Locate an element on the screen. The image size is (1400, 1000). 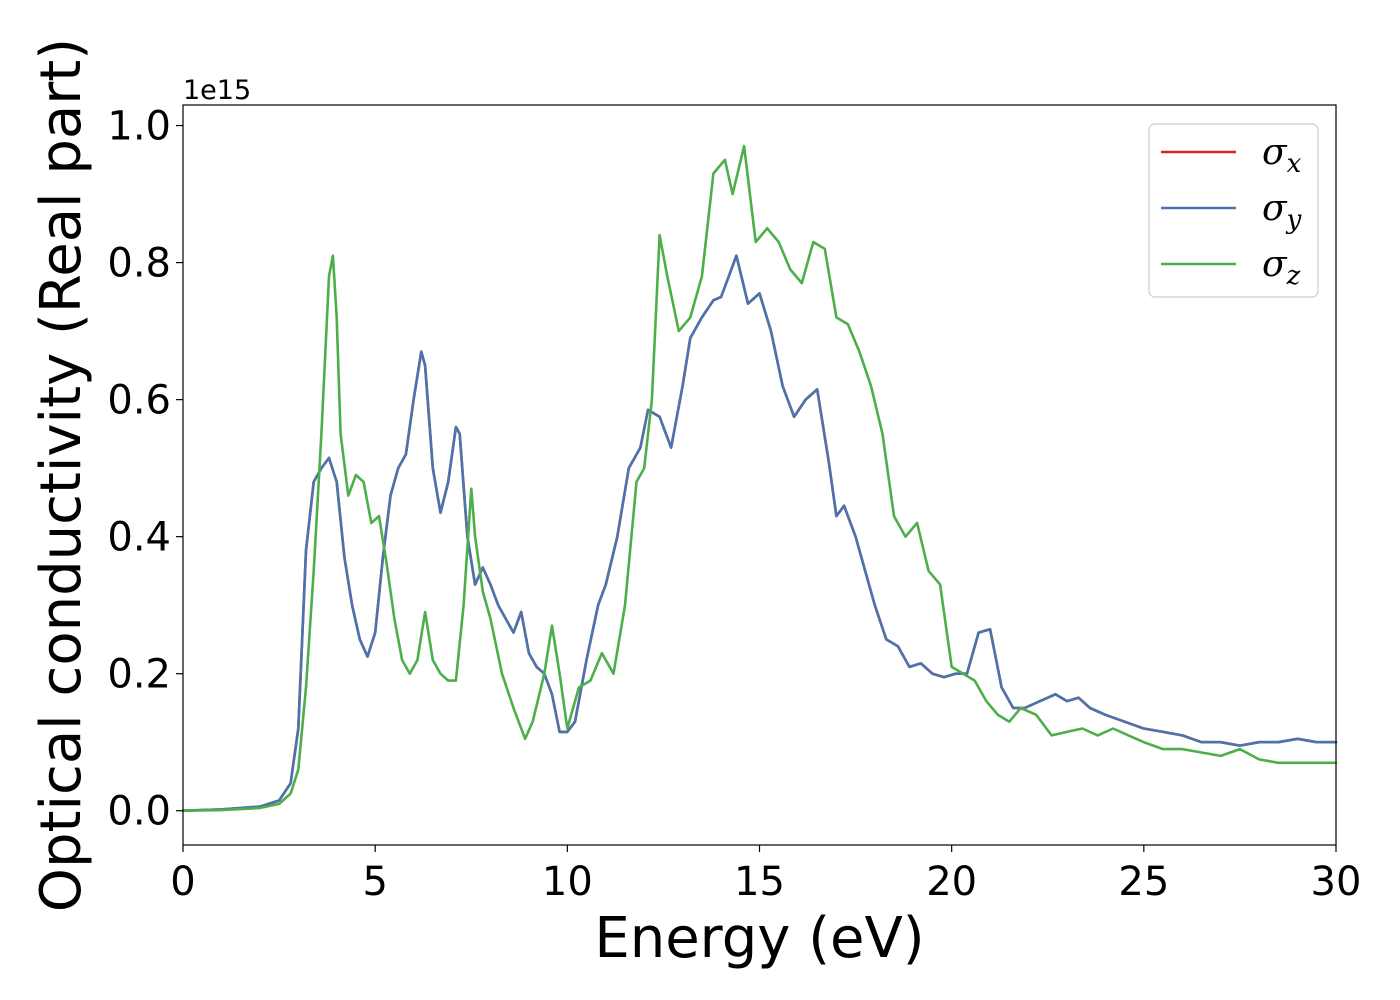
legend-label-z: σz is located at coordinates (1281, 267).